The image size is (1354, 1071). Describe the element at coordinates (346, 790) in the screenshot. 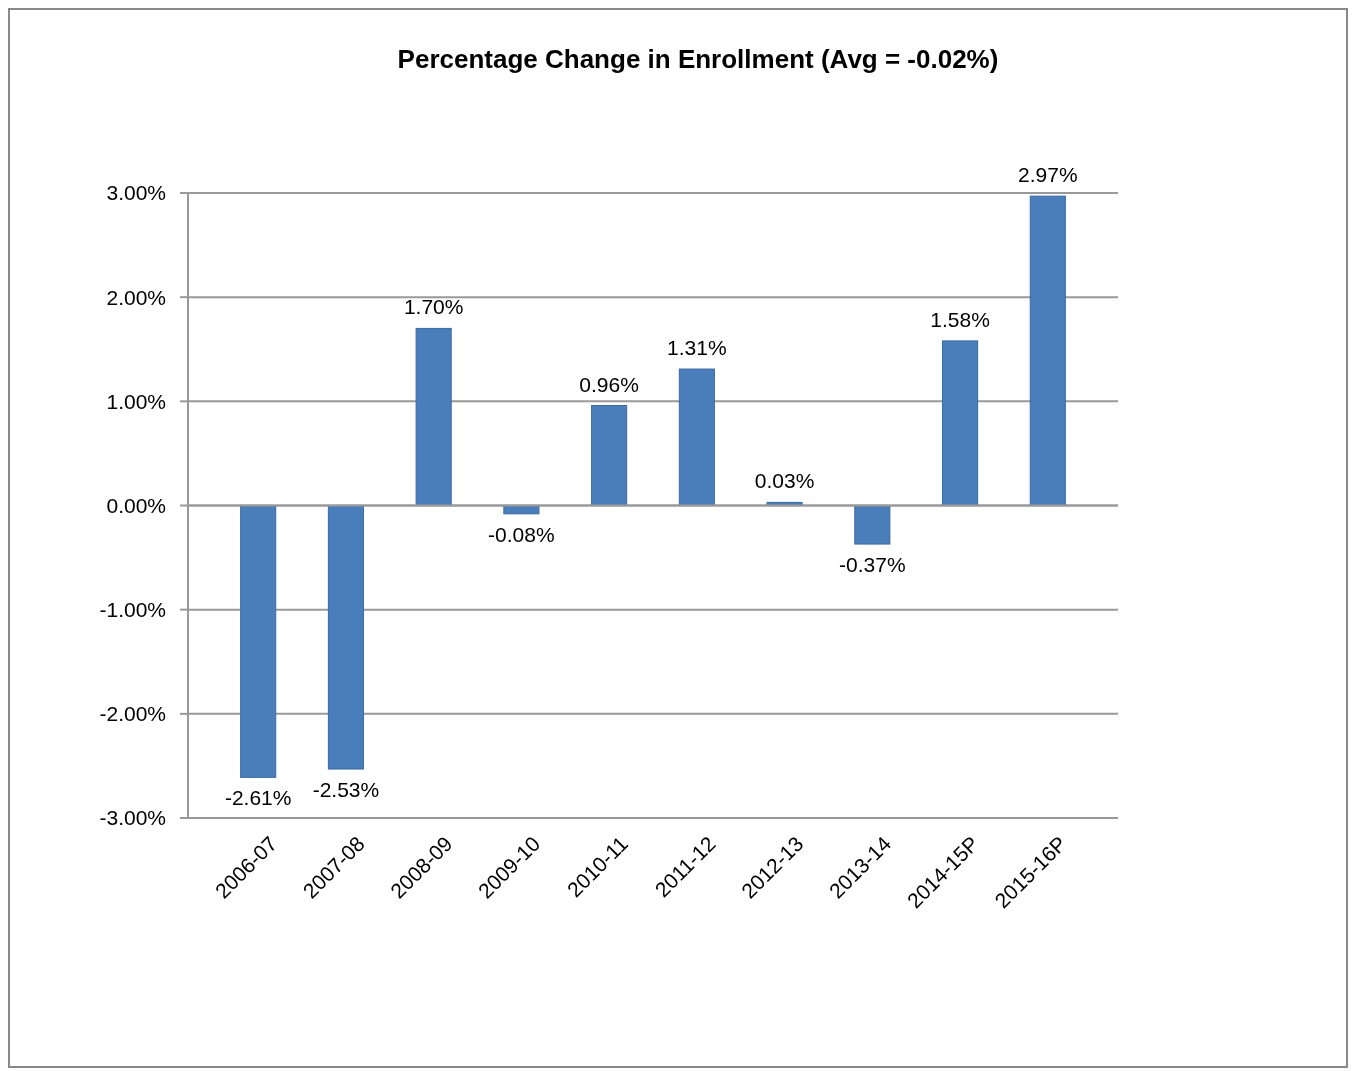

I see `data-label: -2.53%` at that location.